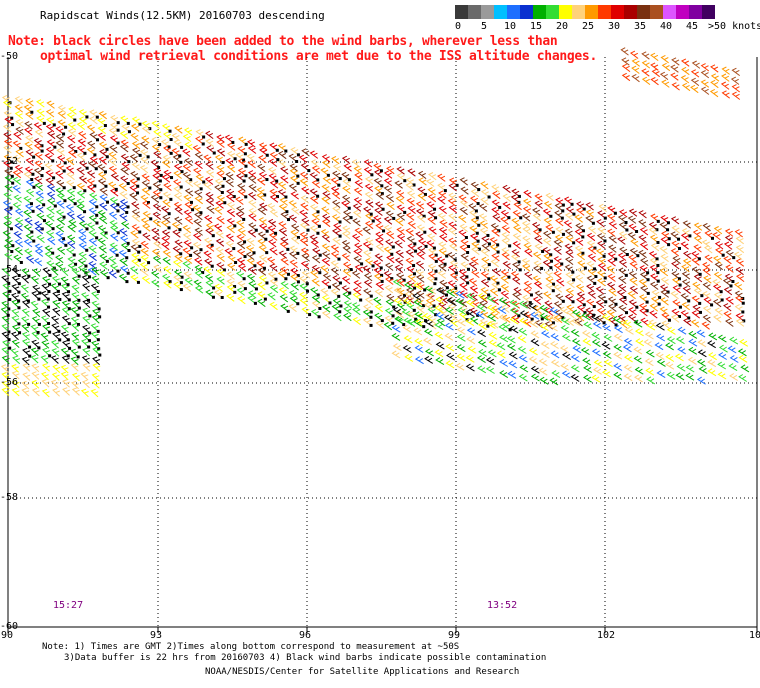 Image resolution: width=760 pixels, height=688 pixels. I want to click on latitude-label: -58, so click(9, 497).